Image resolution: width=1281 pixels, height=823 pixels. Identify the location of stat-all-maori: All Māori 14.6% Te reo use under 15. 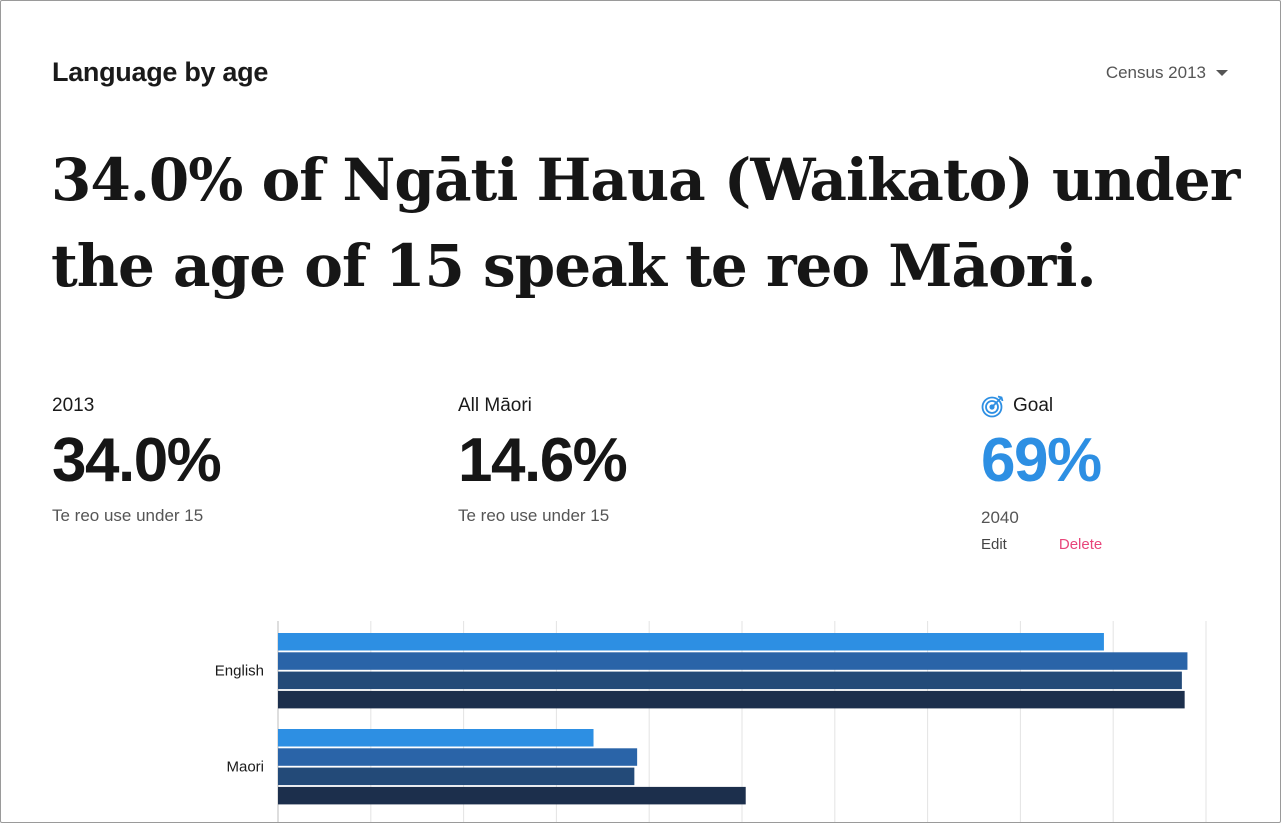
(543, 460).